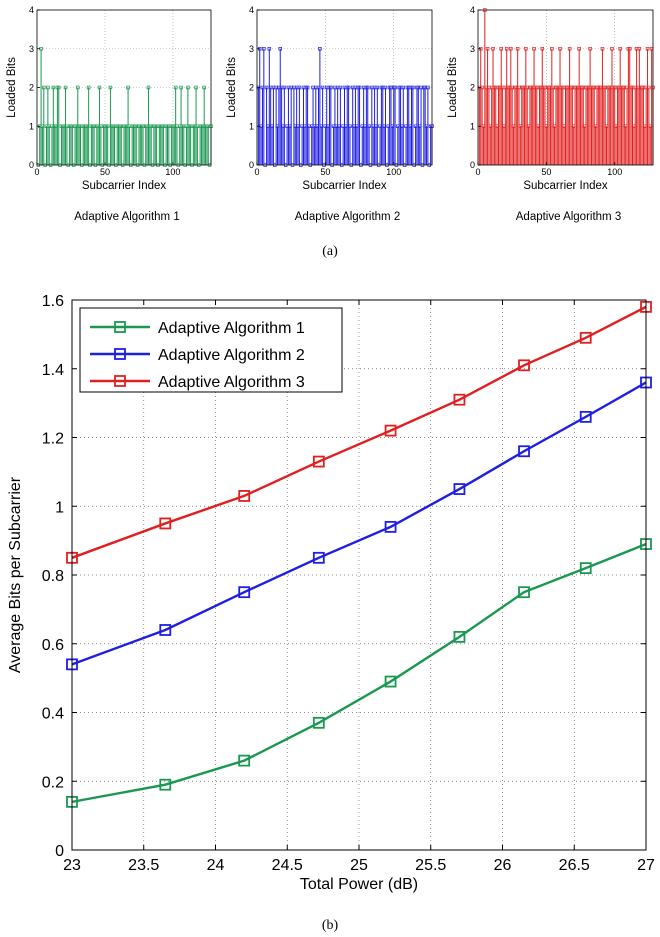  I want to click on legend-item: Adaptive Algorithm 1, so click(197, 328).